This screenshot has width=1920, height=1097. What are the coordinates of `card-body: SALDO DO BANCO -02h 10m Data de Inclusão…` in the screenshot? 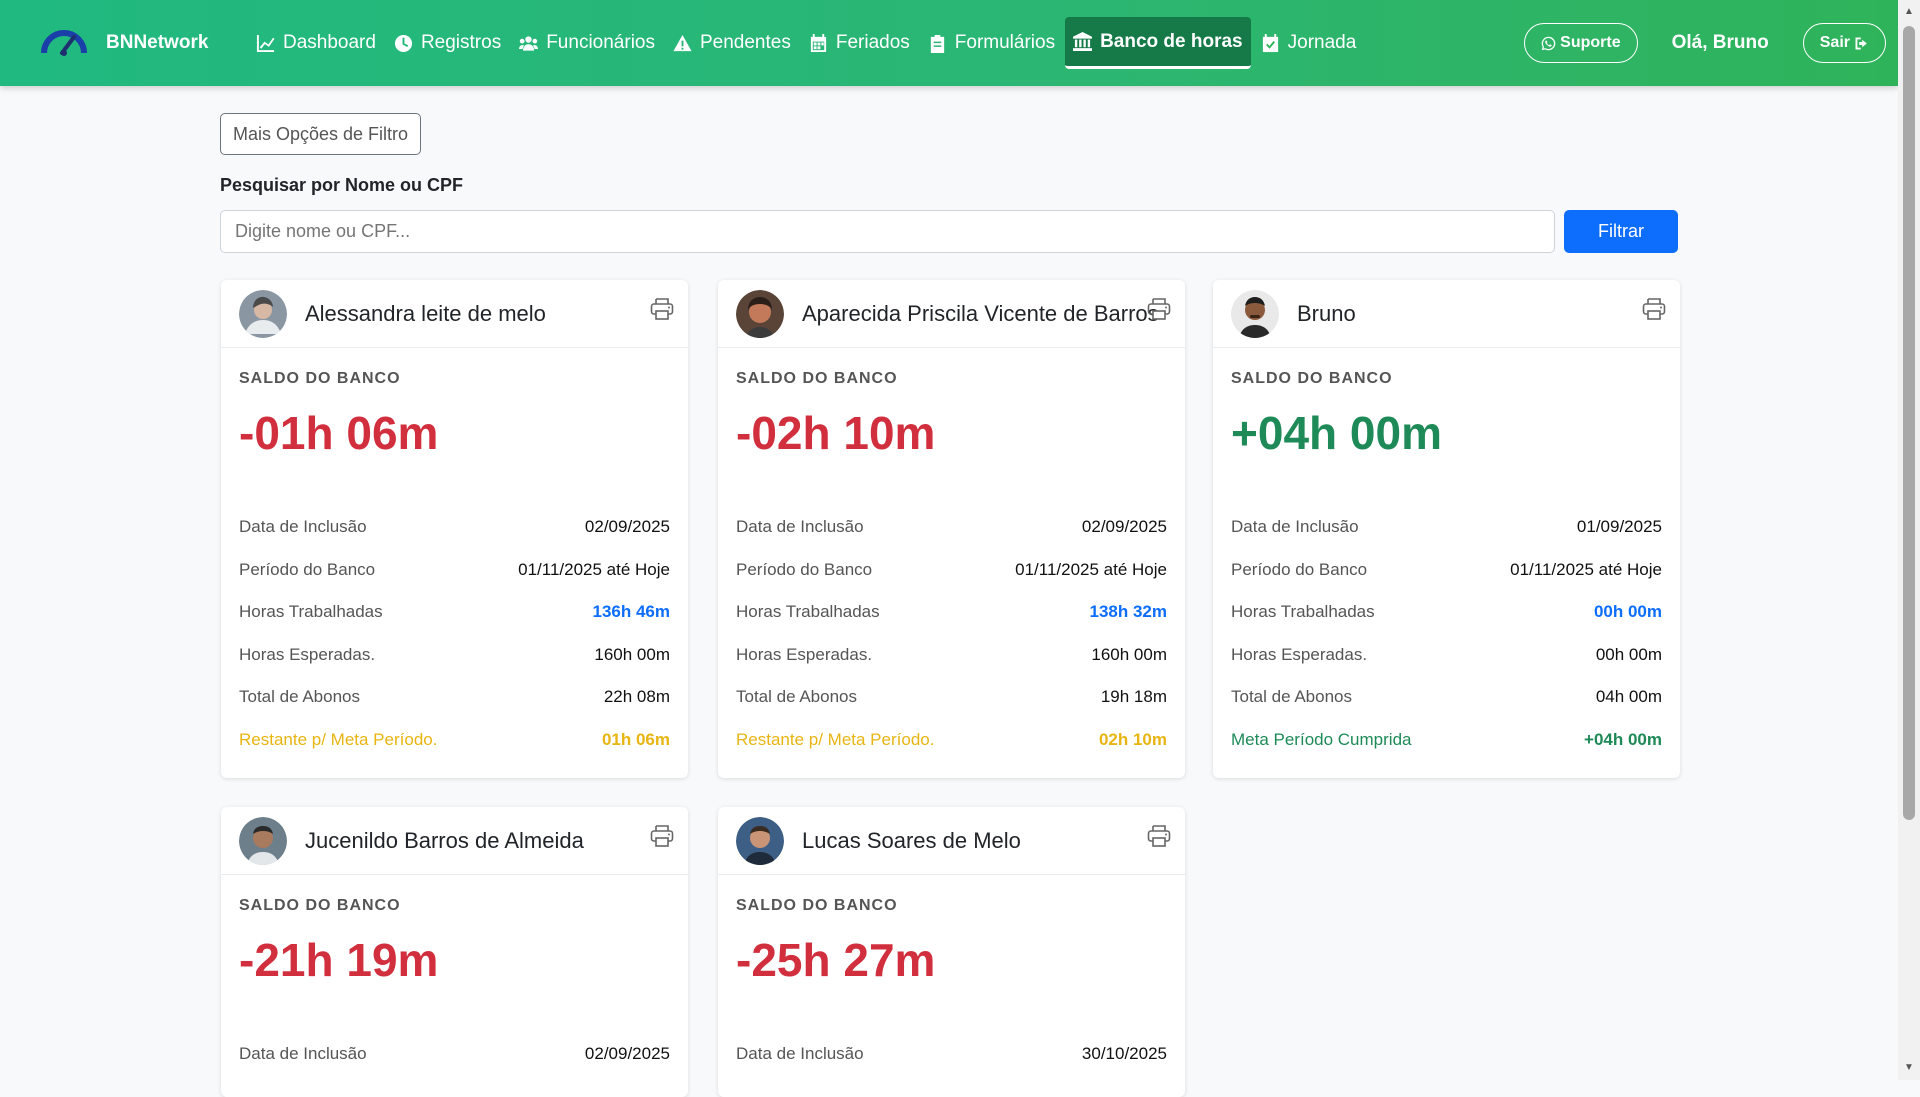 It's located at (951, 565).